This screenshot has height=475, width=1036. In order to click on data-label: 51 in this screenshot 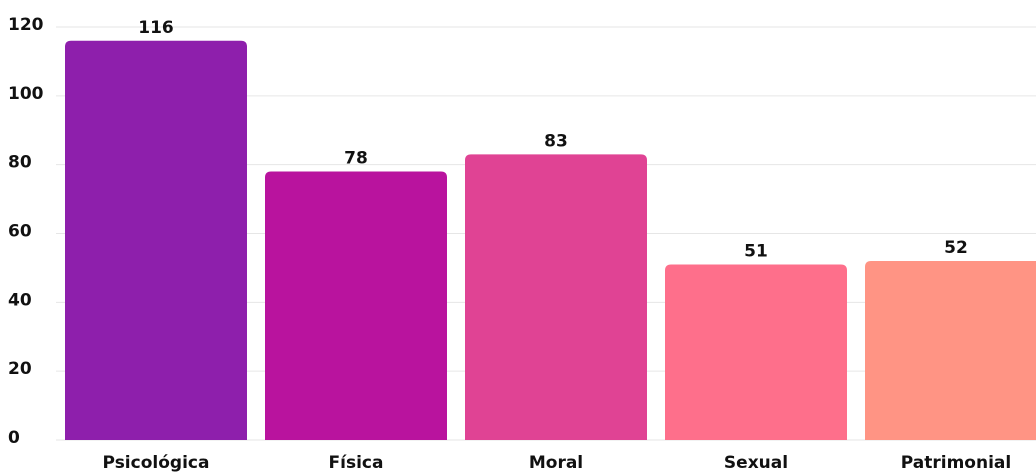, I will do `click(756, 251)`.